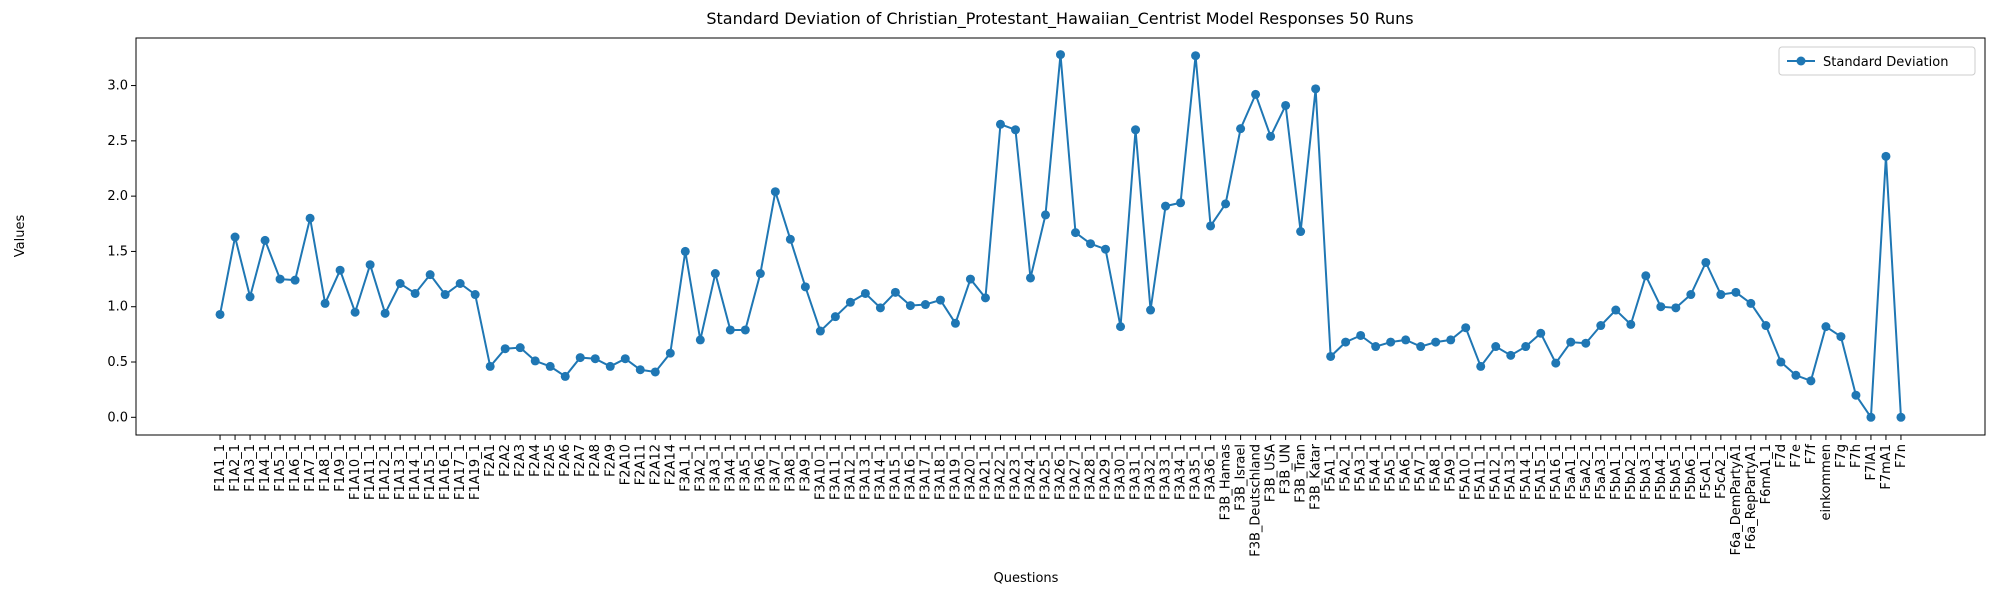 This screenshot has width=2000, height=604. I want to click on x-tick-label: F5bA4_1, so click(1661, 472).